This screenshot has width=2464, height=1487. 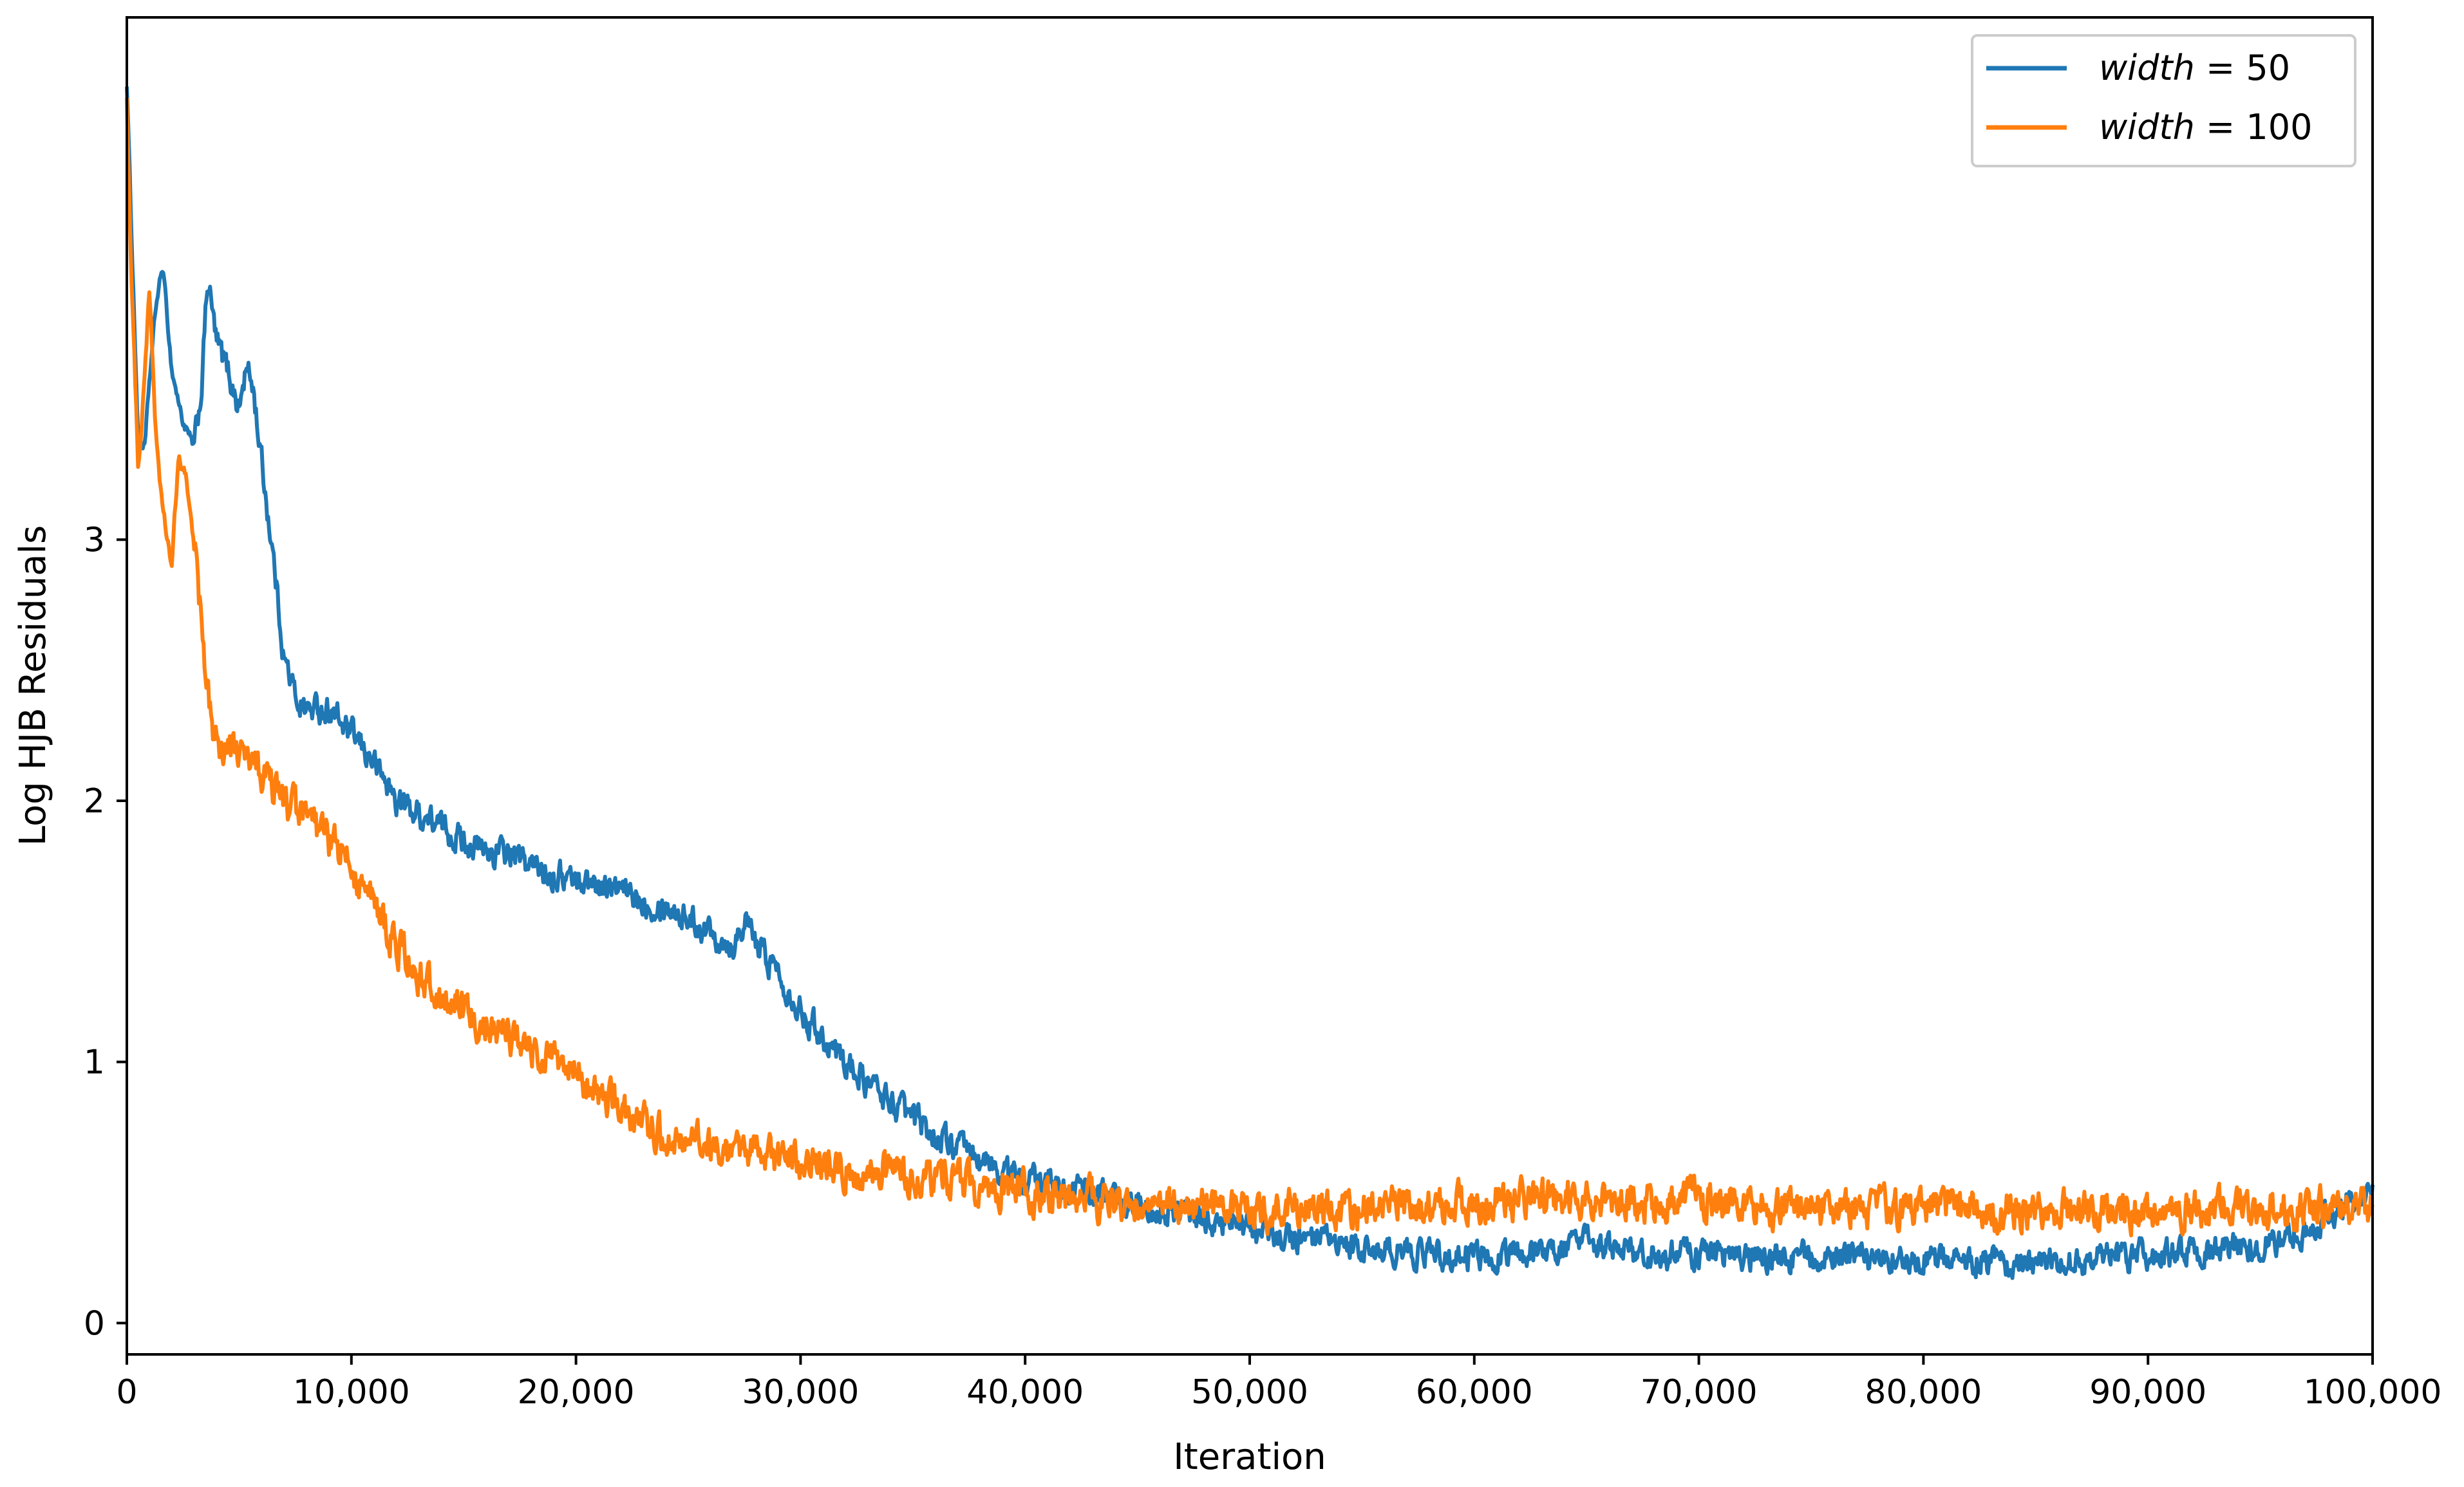 I want to click on y-tick-label: 0, so click(x=94, y=1323).